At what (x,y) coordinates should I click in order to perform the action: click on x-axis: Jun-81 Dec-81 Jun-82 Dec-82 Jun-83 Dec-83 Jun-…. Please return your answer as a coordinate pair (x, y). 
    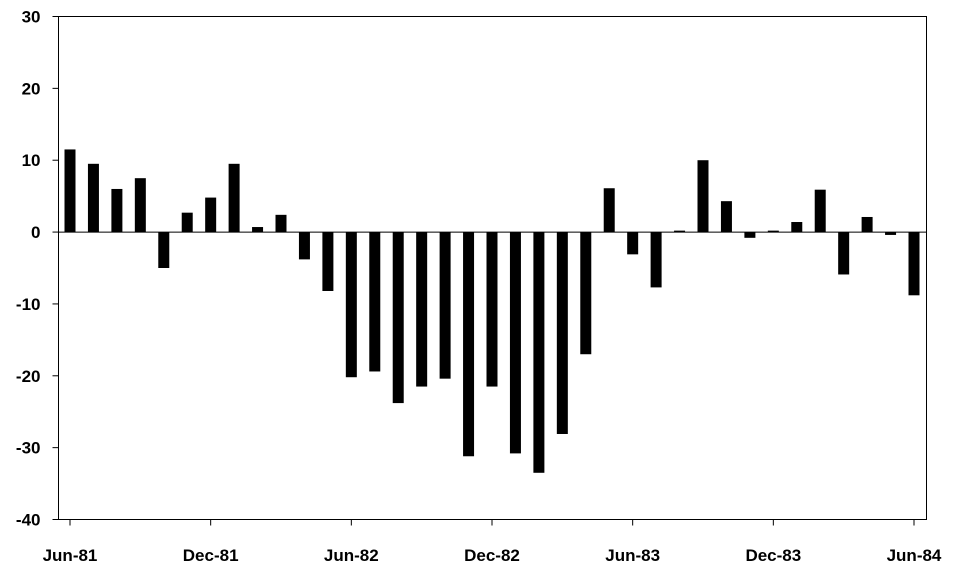
    Looking at the image, I should click on (492, 542).